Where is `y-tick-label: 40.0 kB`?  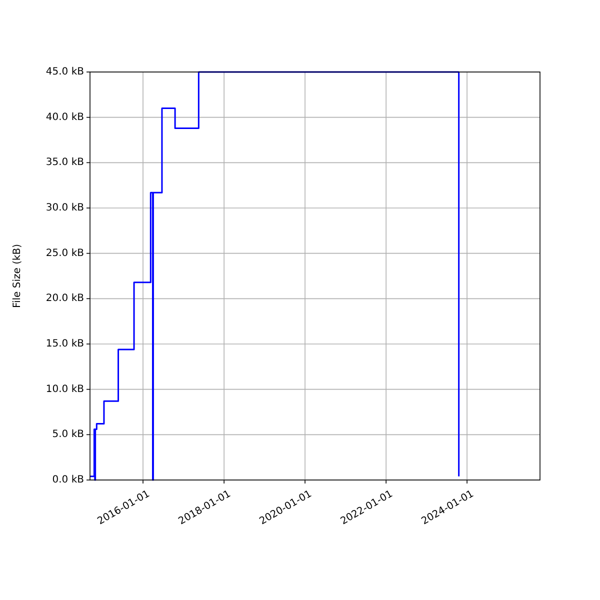 y-tick-label: 40.0 kB is located at coordinates (65, 117).